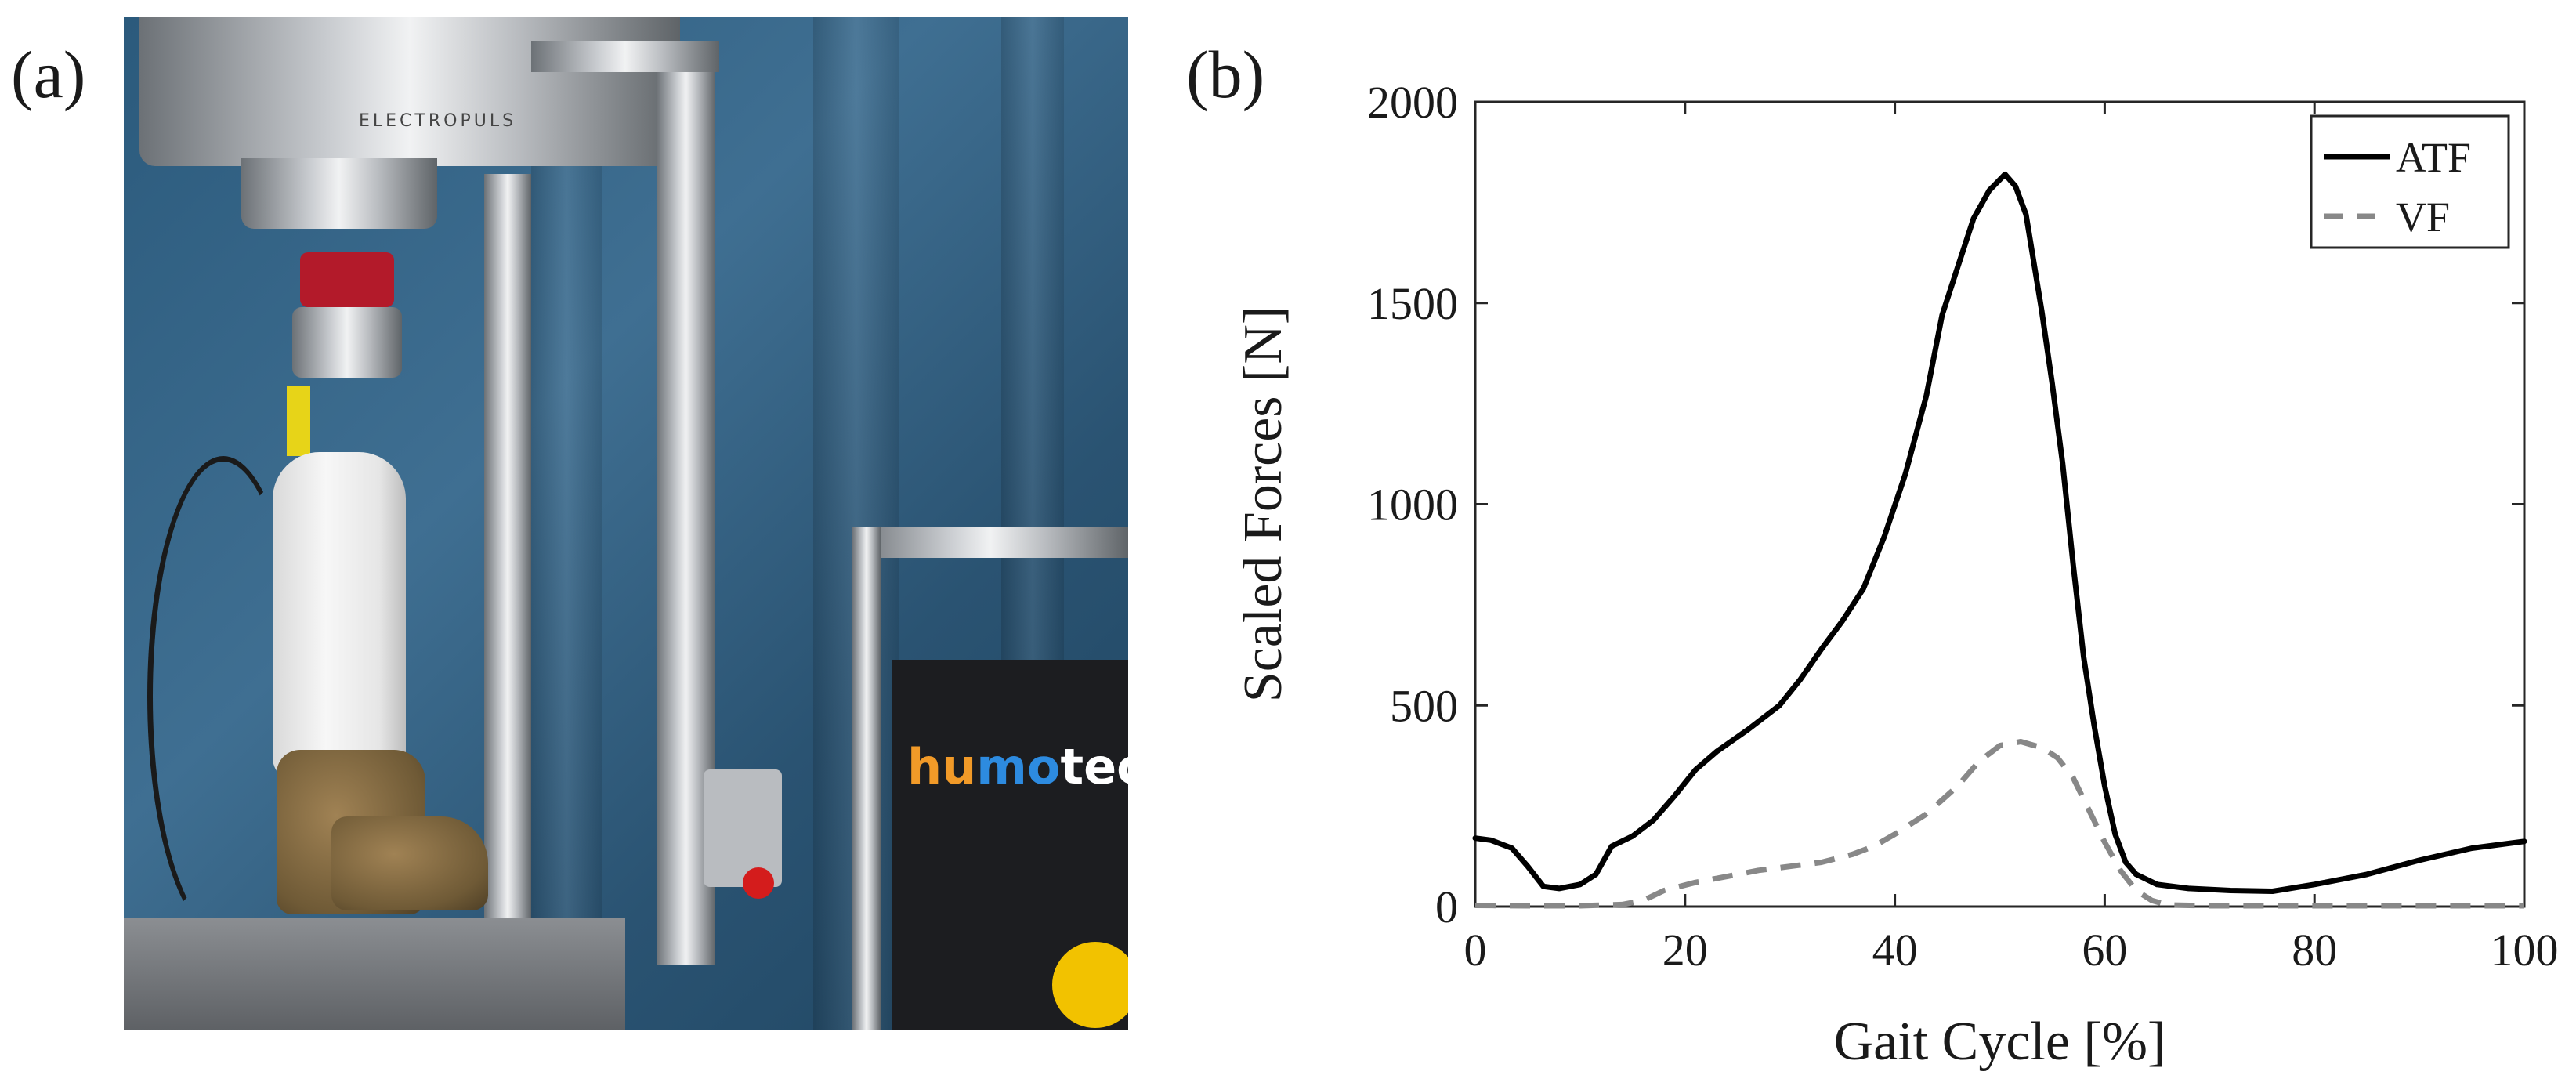 This screenshot has height=1086, width=2576. I want to click on x-tick-label: 60, so click(2104, 950).